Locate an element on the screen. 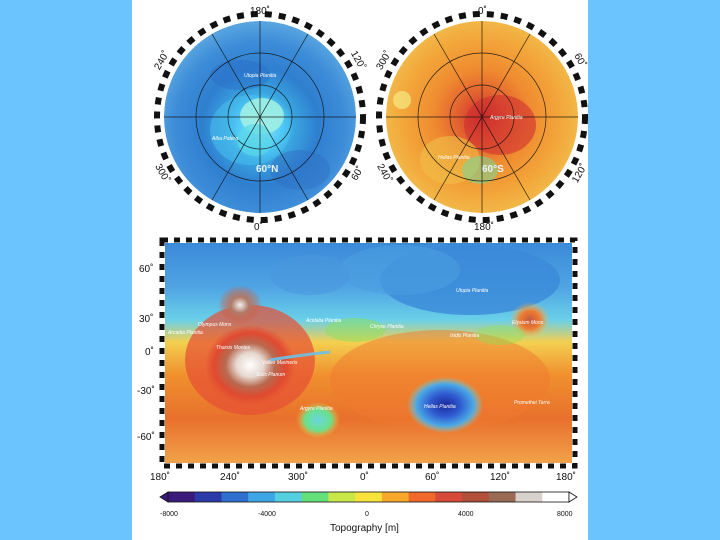  north-bottom-label: 0˚ is located at coordinates (258, 227).